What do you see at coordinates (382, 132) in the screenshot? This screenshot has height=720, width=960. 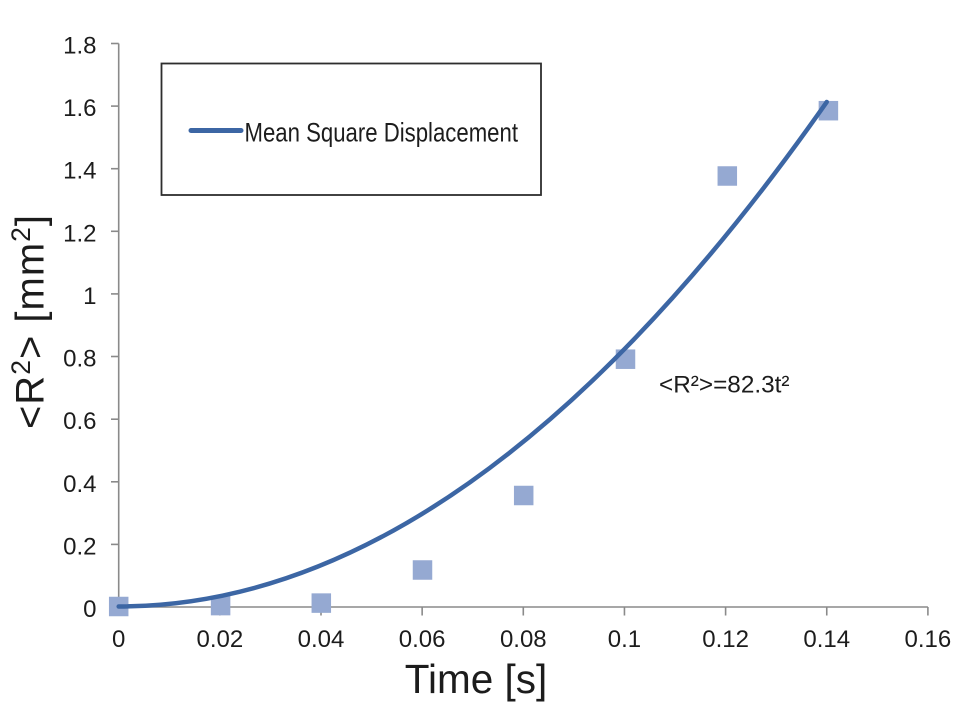 I see `svg-text: Mean Square Displacement` at bounding box center [382, 132].